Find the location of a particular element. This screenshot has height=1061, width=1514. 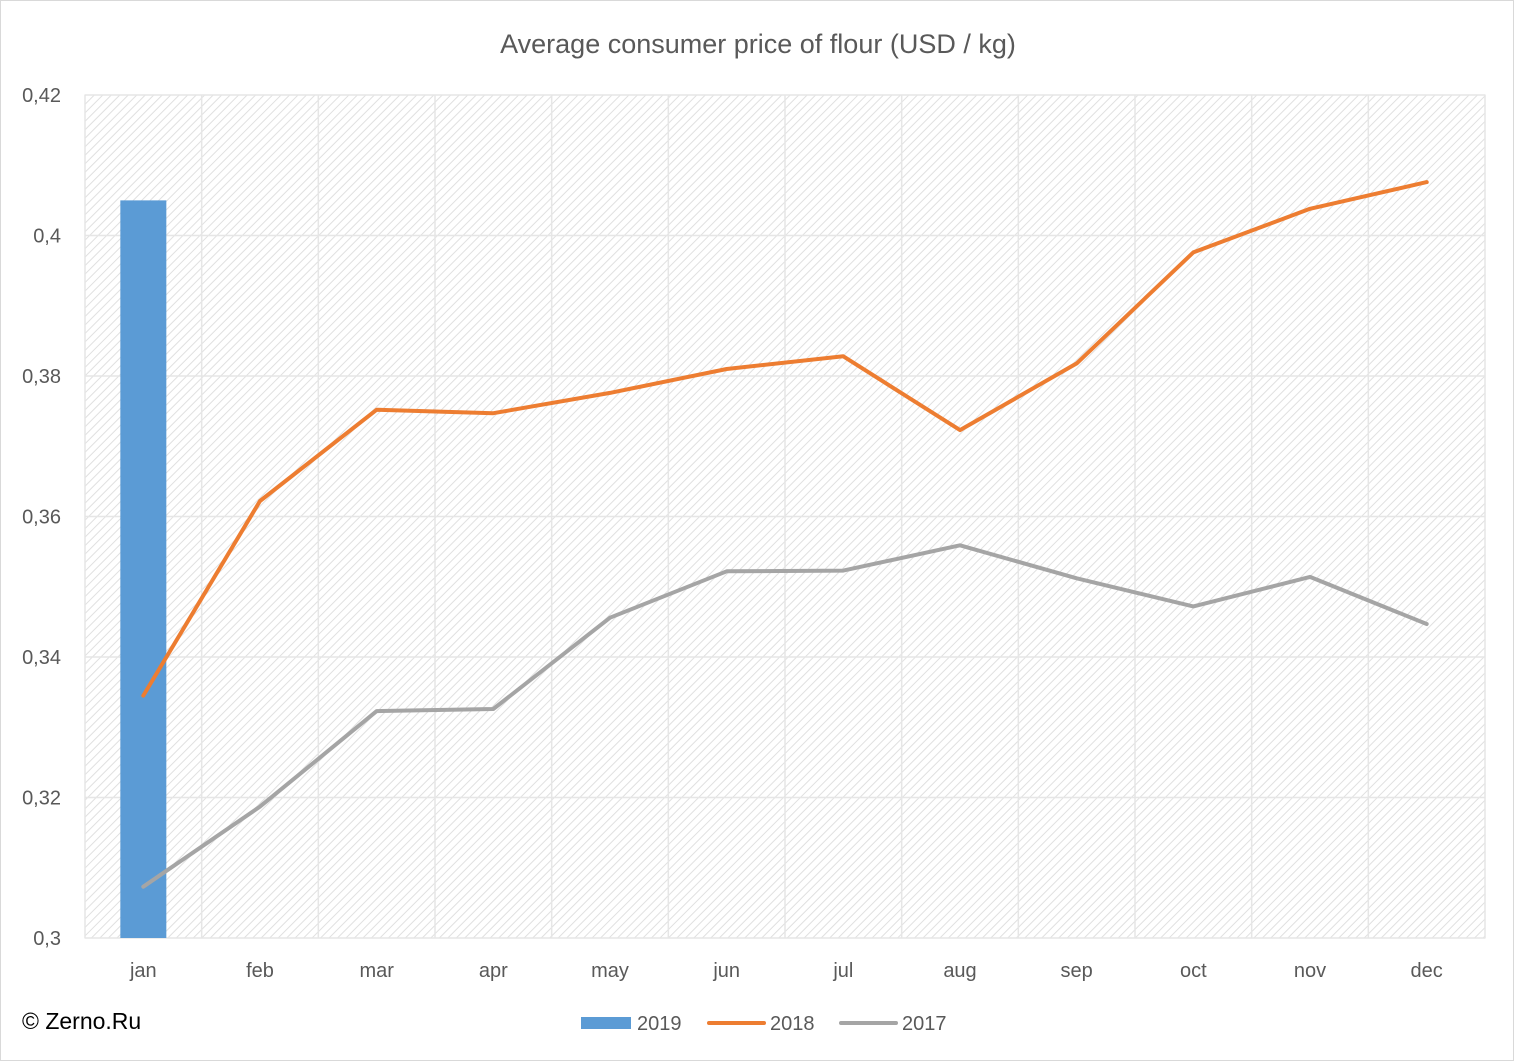

x-axis-ticks: jan feb mar apr may jun jul aug sep oct nov dec is located at coordinates (786, 971).